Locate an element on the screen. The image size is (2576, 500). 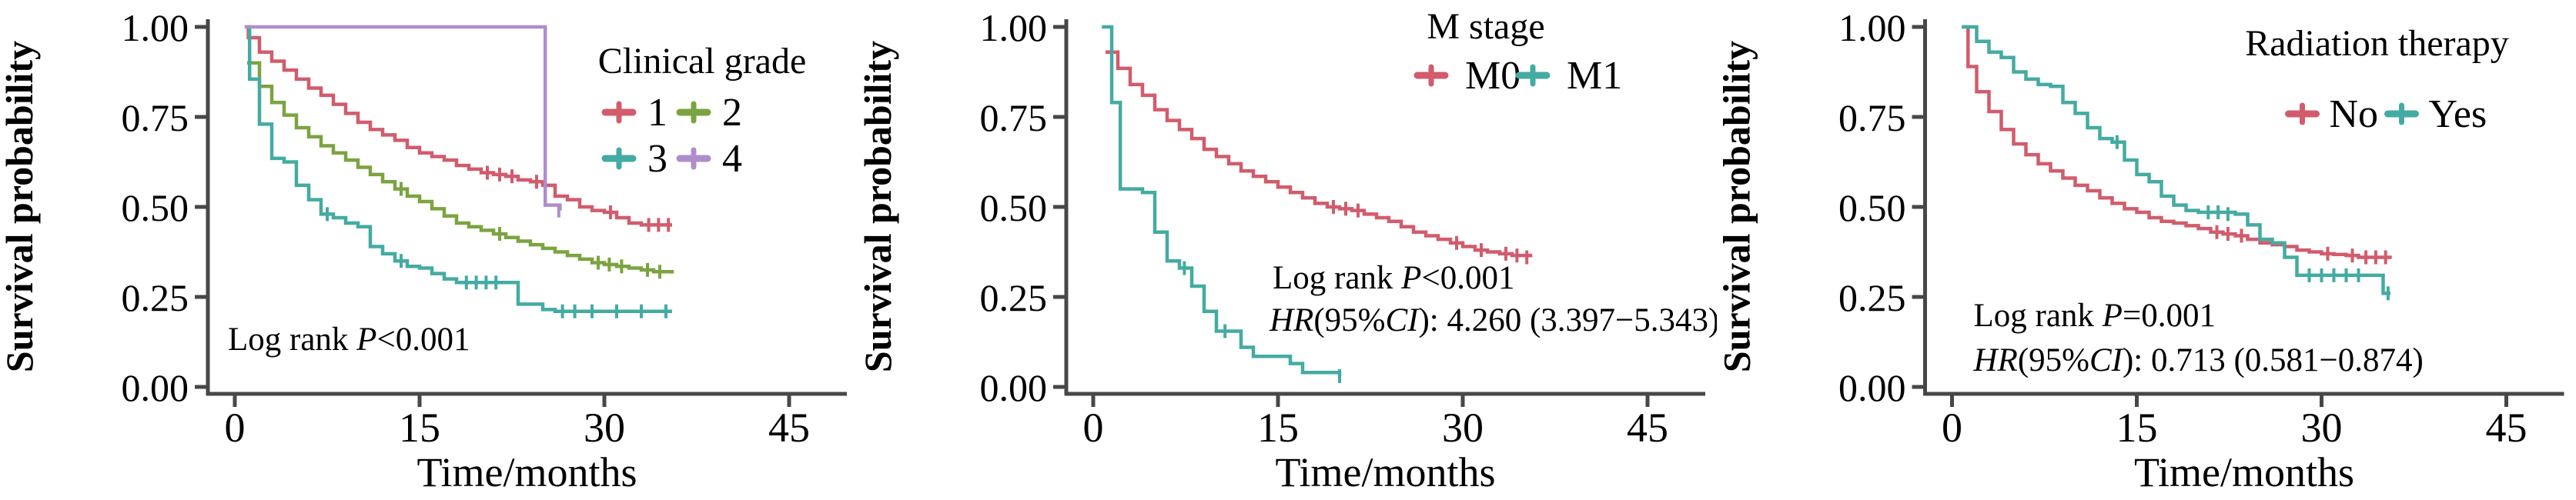
km-curve-m1 is located at coordinates (1222, 201).